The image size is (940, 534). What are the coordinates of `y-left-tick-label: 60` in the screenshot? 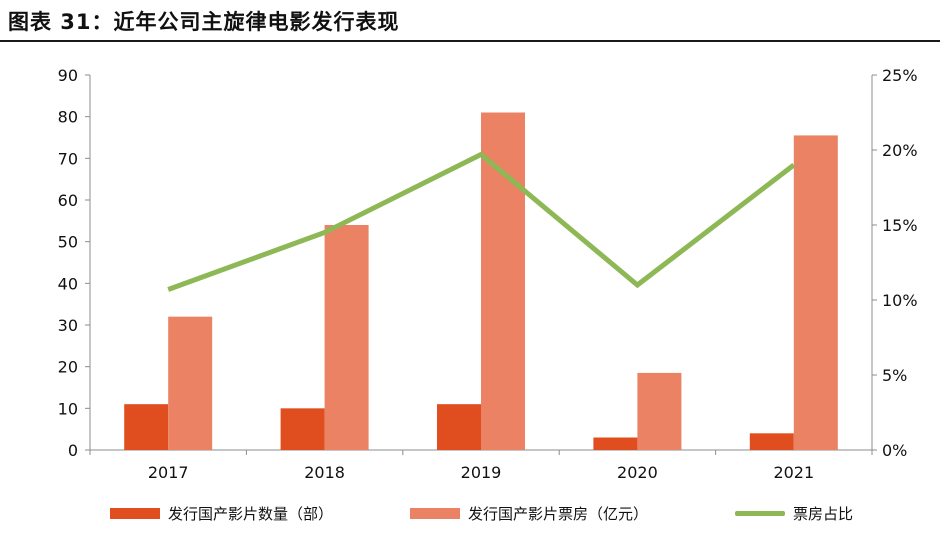 It's located at (68, 200).